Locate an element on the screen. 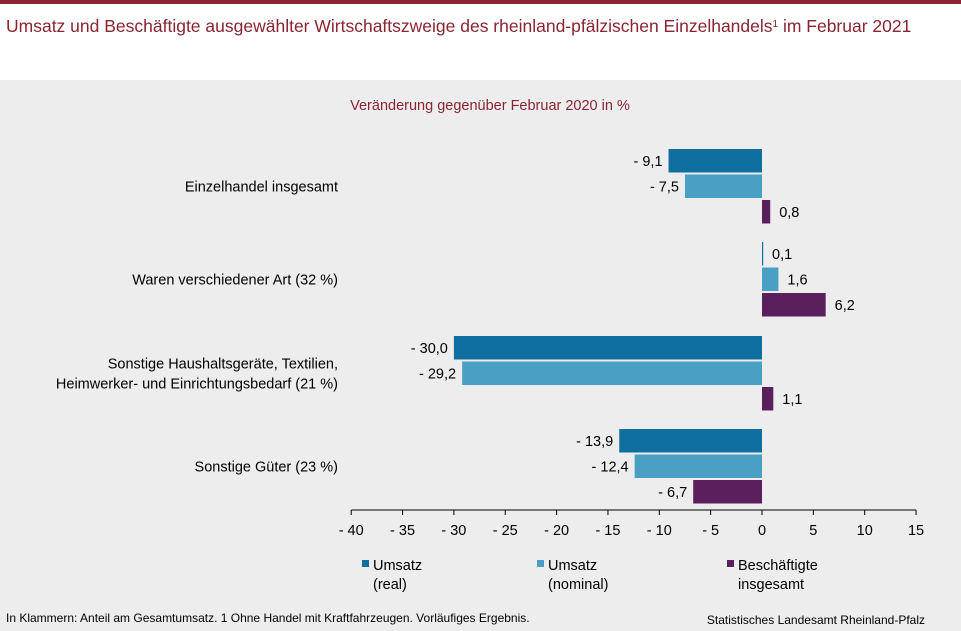  category-label: Sonstige Güter (23 %) is located at coordinates (266, 467).